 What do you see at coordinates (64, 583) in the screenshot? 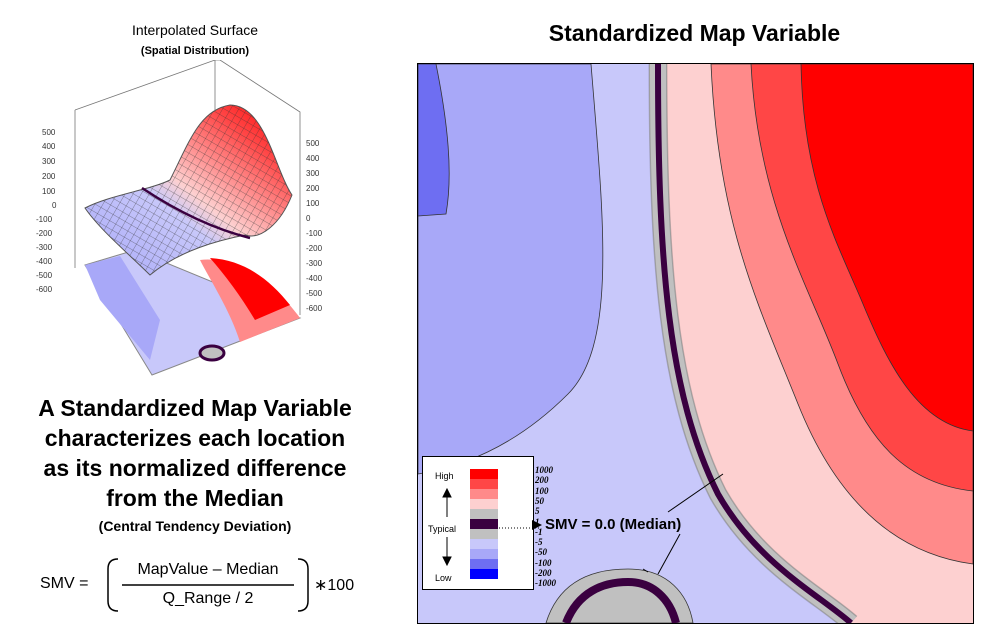
I see `formula-lhs: SMV =` at bounding box center [64, 583].